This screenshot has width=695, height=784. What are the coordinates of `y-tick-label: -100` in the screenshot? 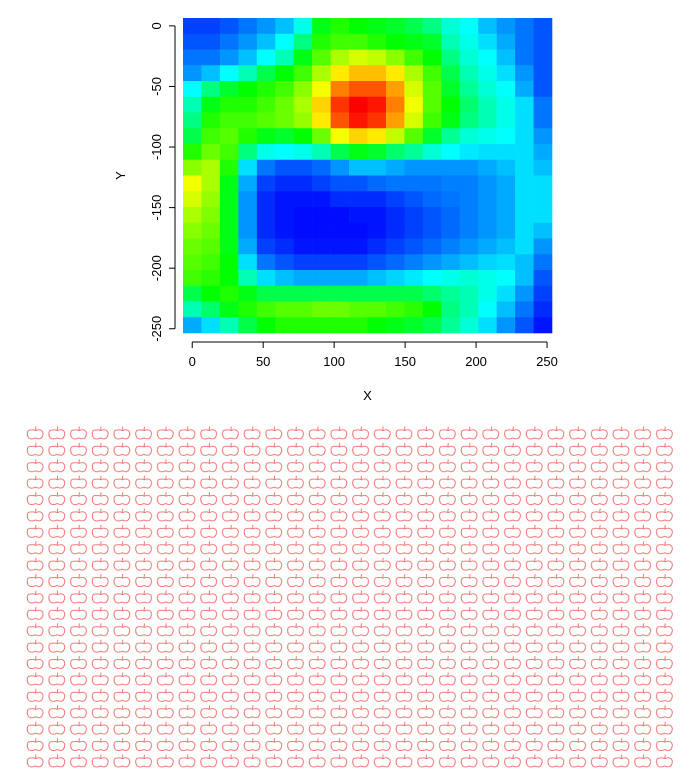 It's located at (156, 147).